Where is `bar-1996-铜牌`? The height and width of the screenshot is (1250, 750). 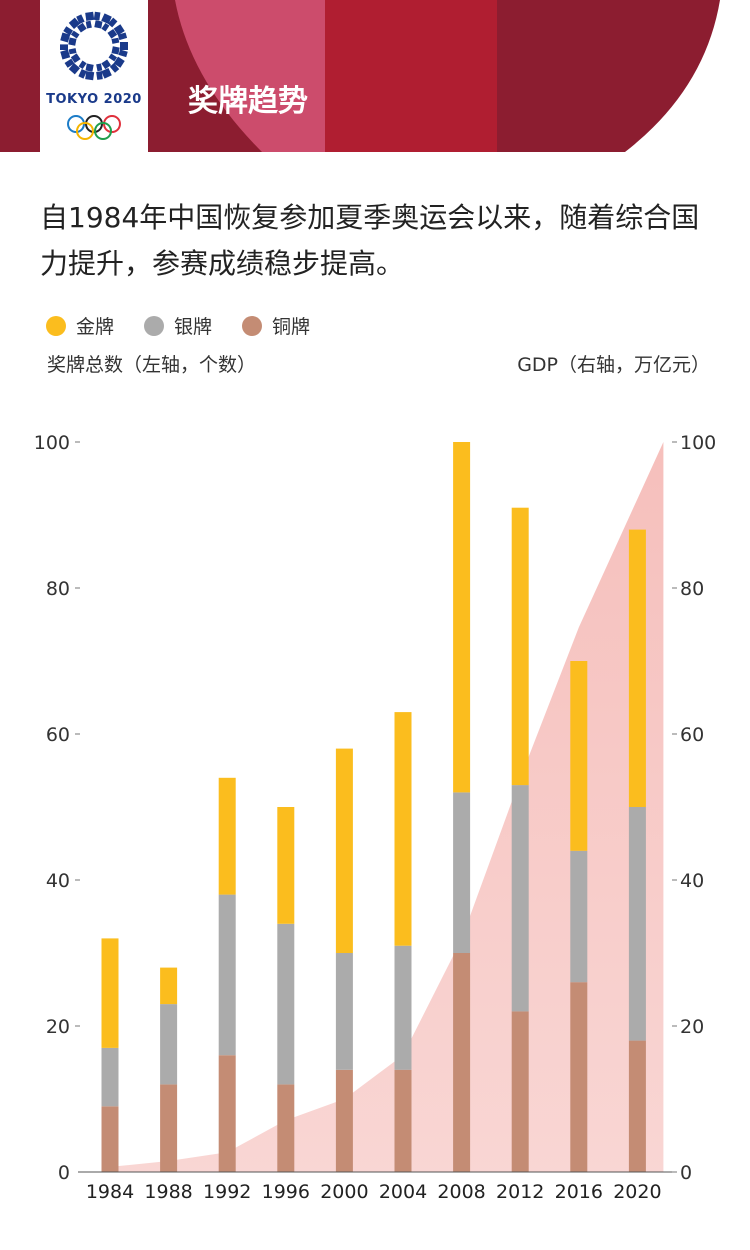
bar-1996-铜牌 is located at coordinates (286, 1128).